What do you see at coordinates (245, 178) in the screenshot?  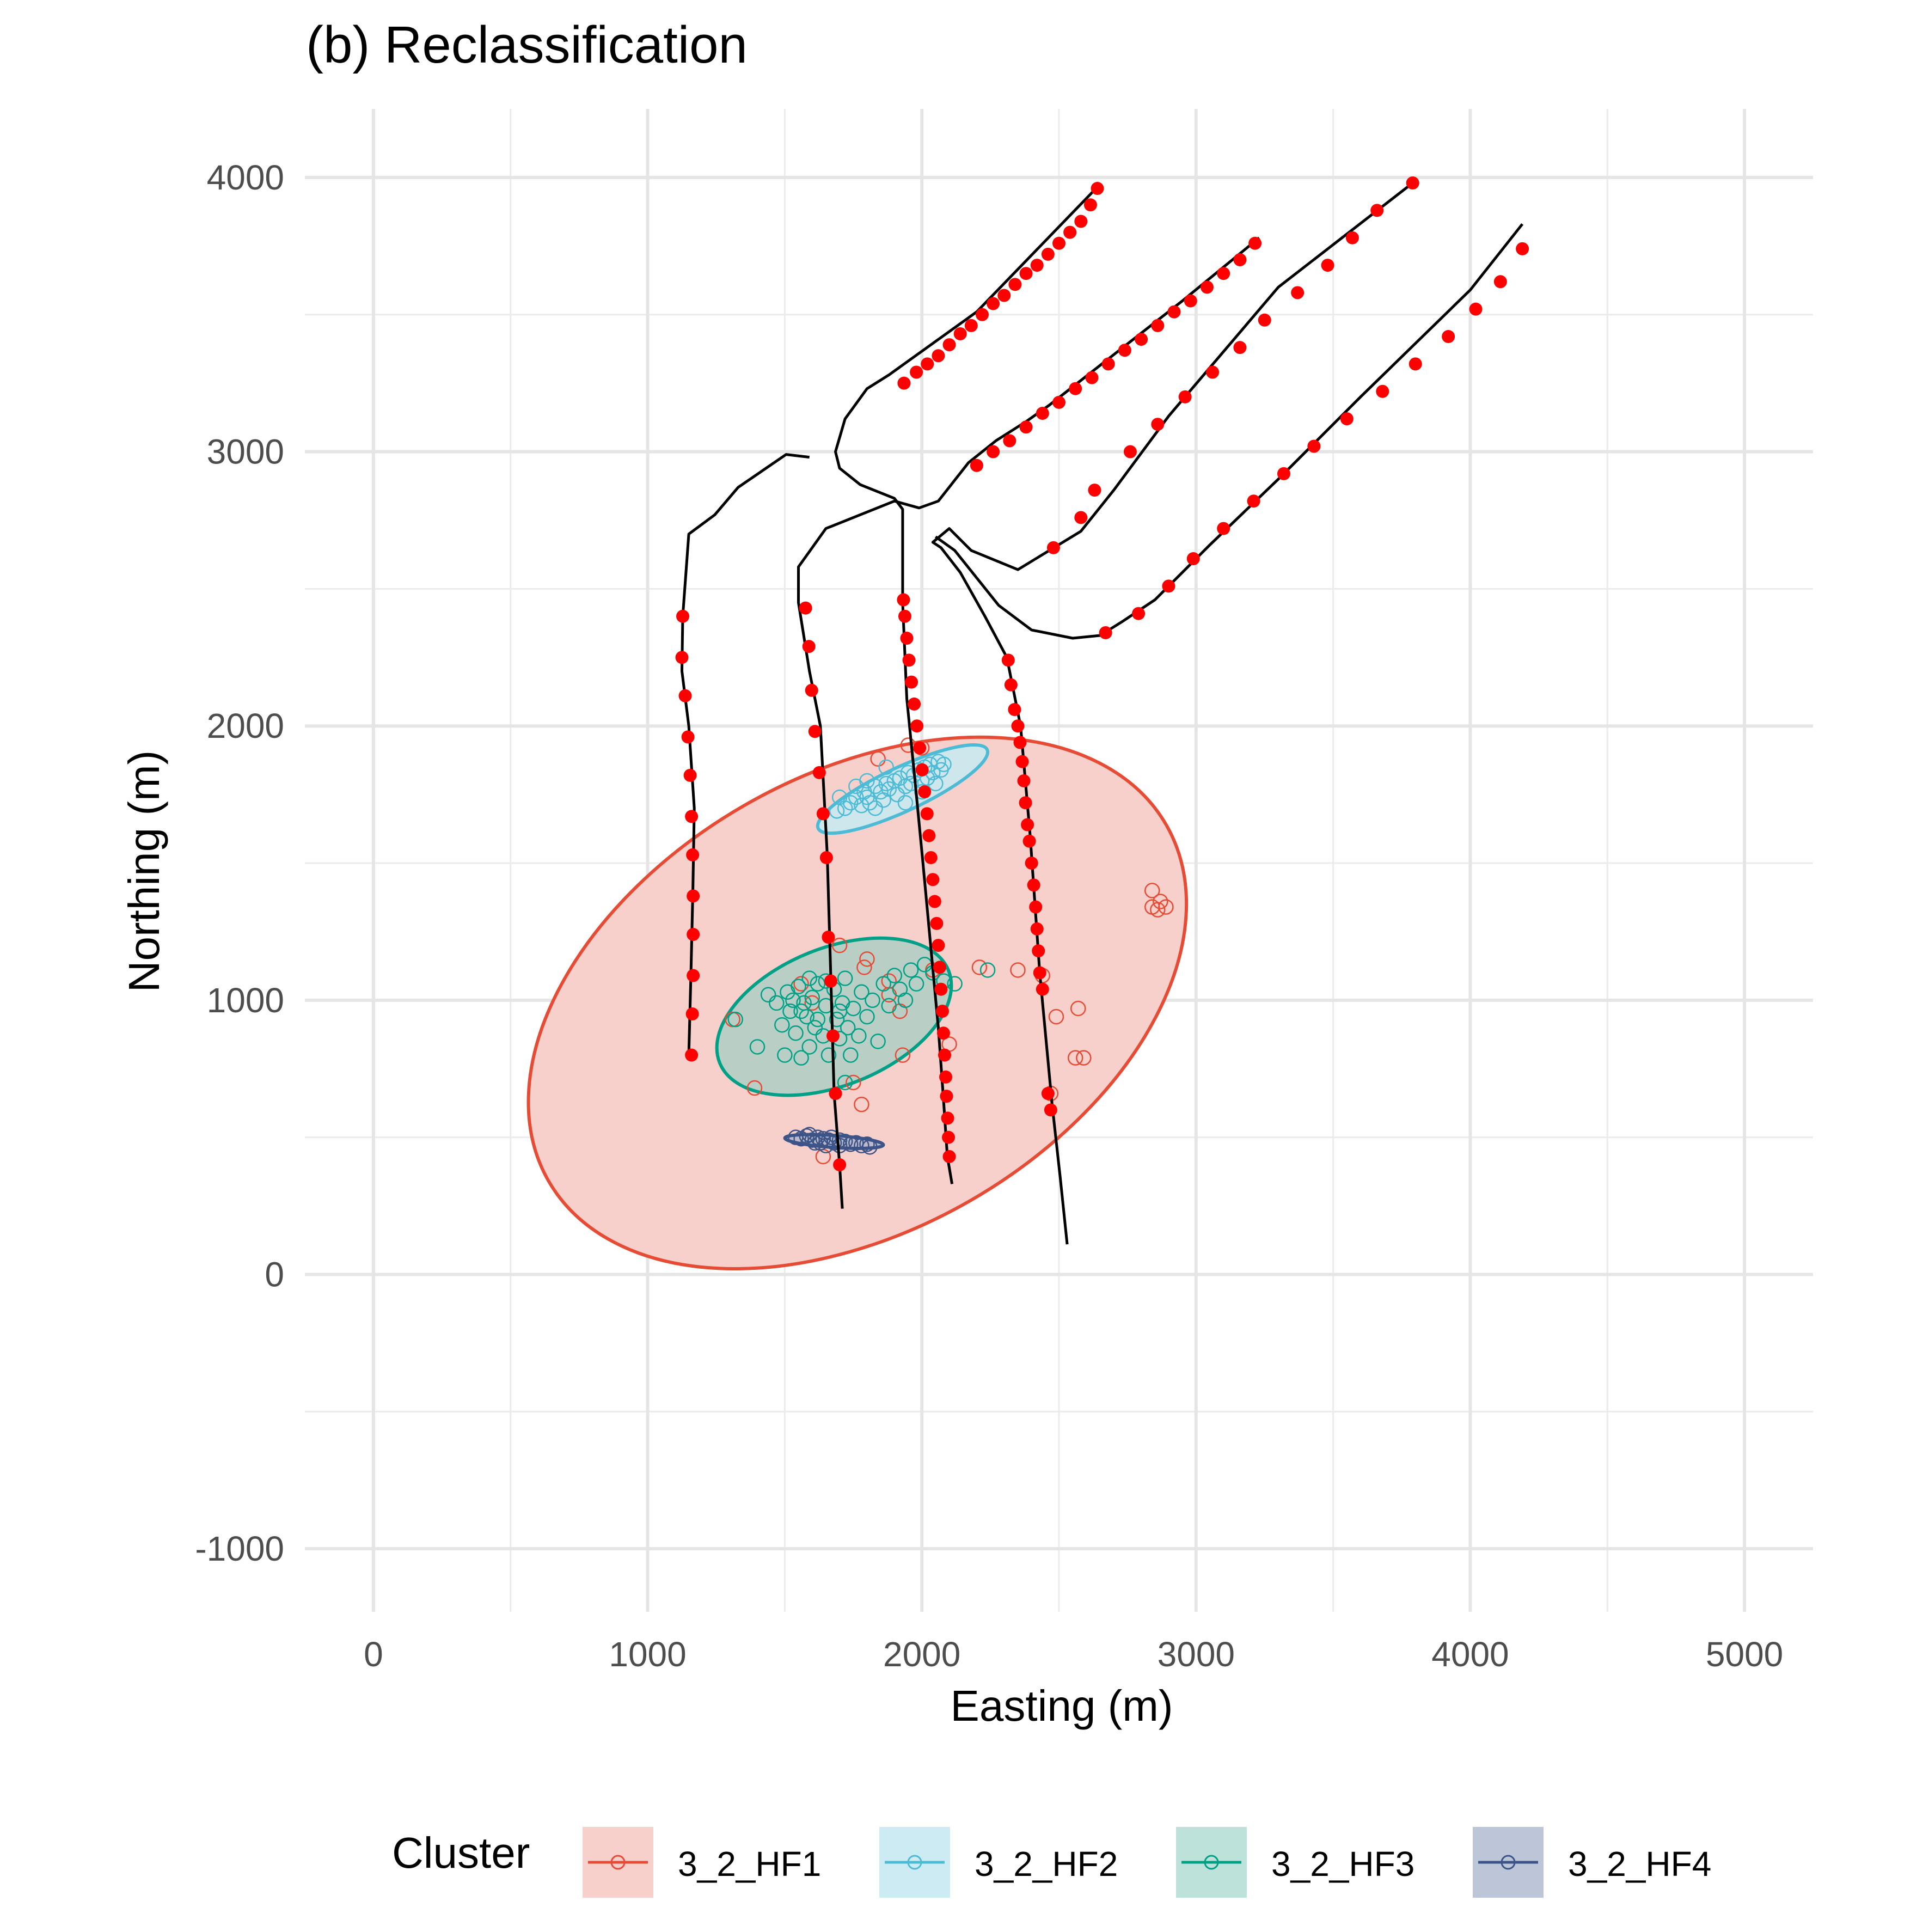 I see `y-tick-label: 4000` at bounding box center [245, 178].